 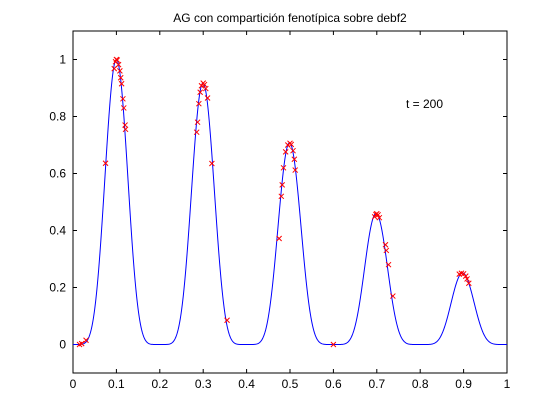 I want to click on y-tick-label-0: 0, so click(x=62, y=345).